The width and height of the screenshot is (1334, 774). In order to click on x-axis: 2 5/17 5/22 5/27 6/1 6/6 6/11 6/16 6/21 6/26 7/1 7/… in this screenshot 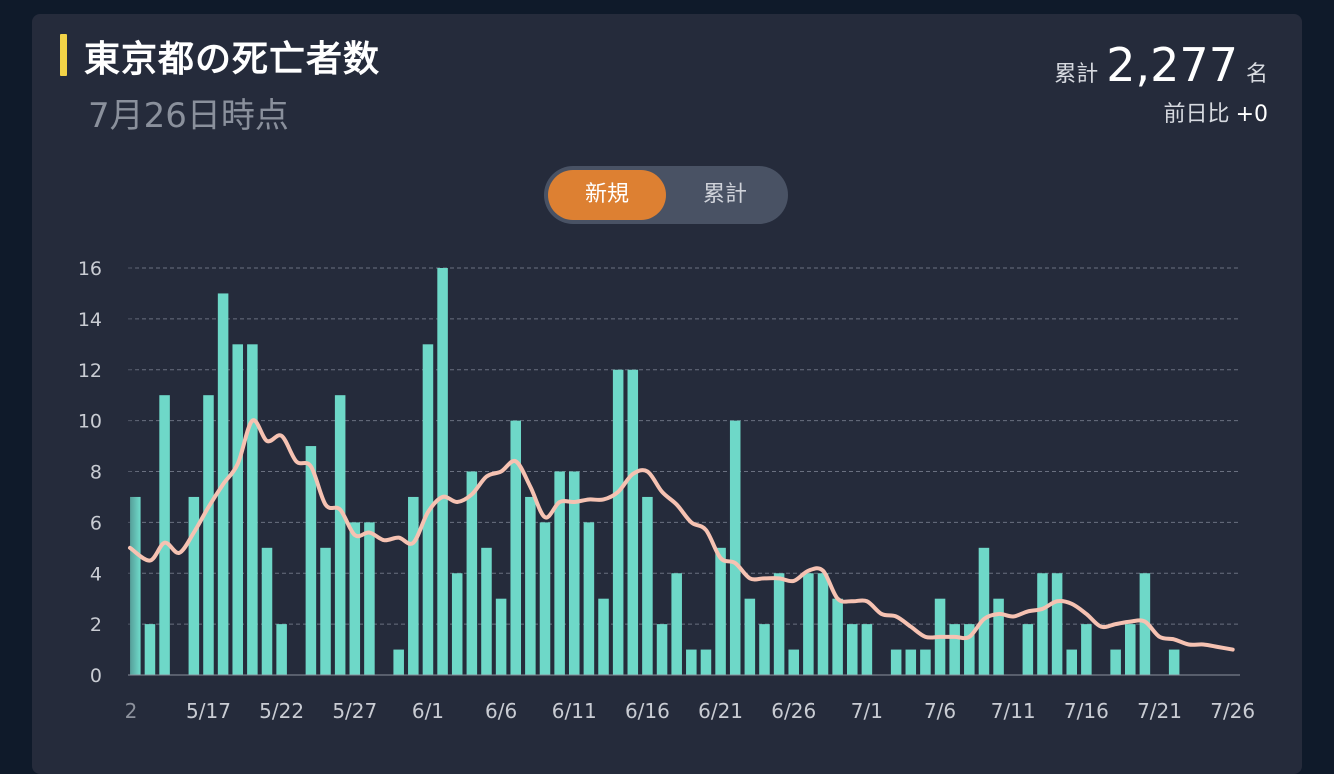, I will do `click(690, 711)`.